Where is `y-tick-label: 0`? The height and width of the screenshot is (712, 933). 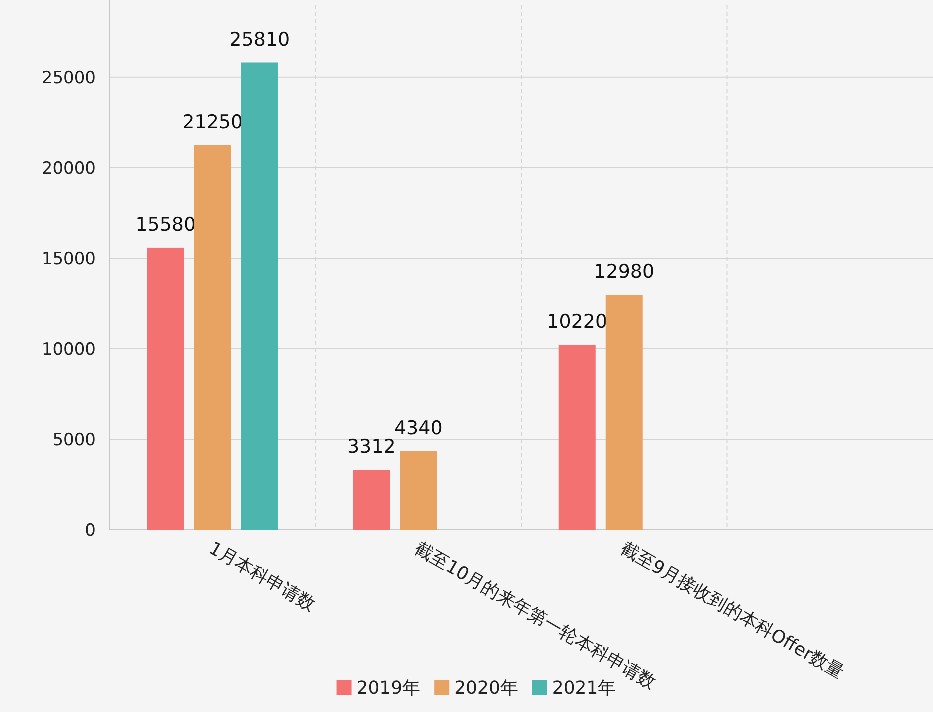
y-tick-label: 0 is located at coordinates (90, 531).